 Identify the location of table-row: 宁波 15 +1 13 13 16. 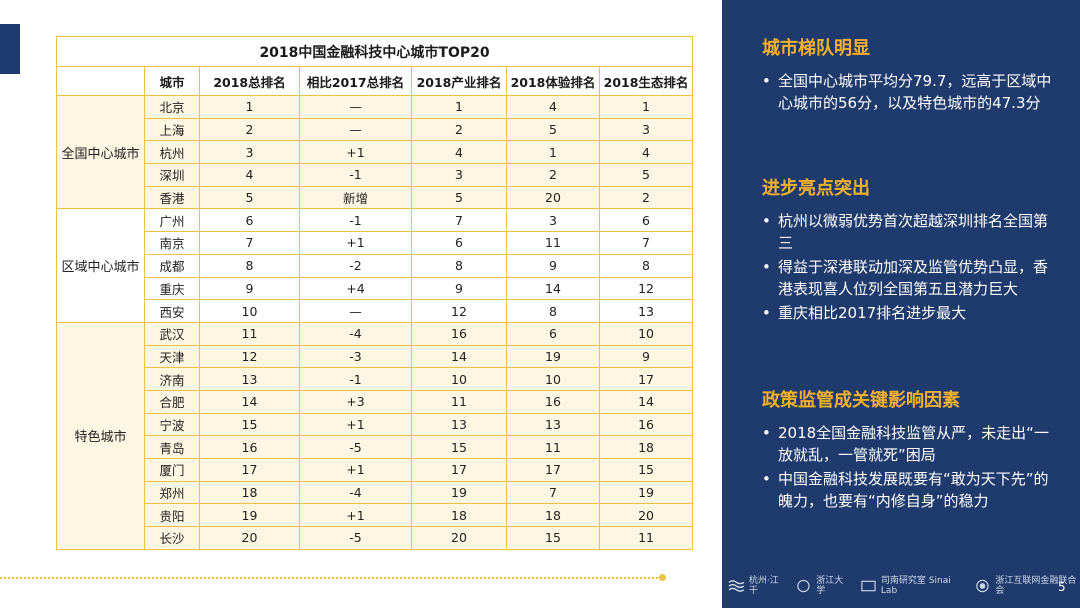
(375, 424).